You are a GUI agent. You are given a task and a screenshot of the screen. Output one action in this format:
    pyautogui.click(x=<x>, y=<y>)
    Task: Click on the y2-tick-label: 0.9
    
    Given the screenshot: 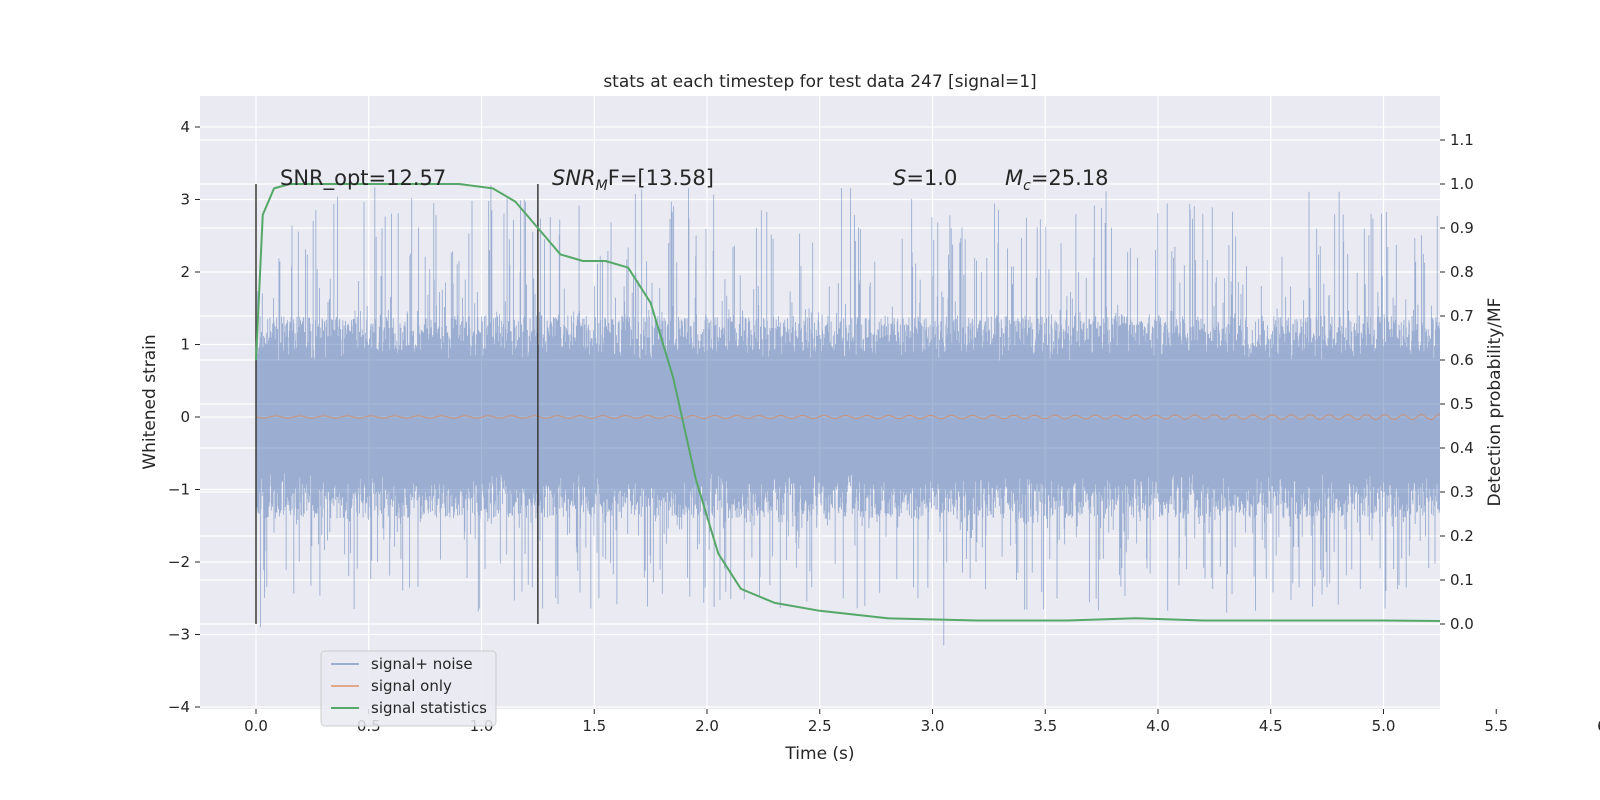 What is the action you would take?
    pyautogui.click(x=1462, y=228)
    